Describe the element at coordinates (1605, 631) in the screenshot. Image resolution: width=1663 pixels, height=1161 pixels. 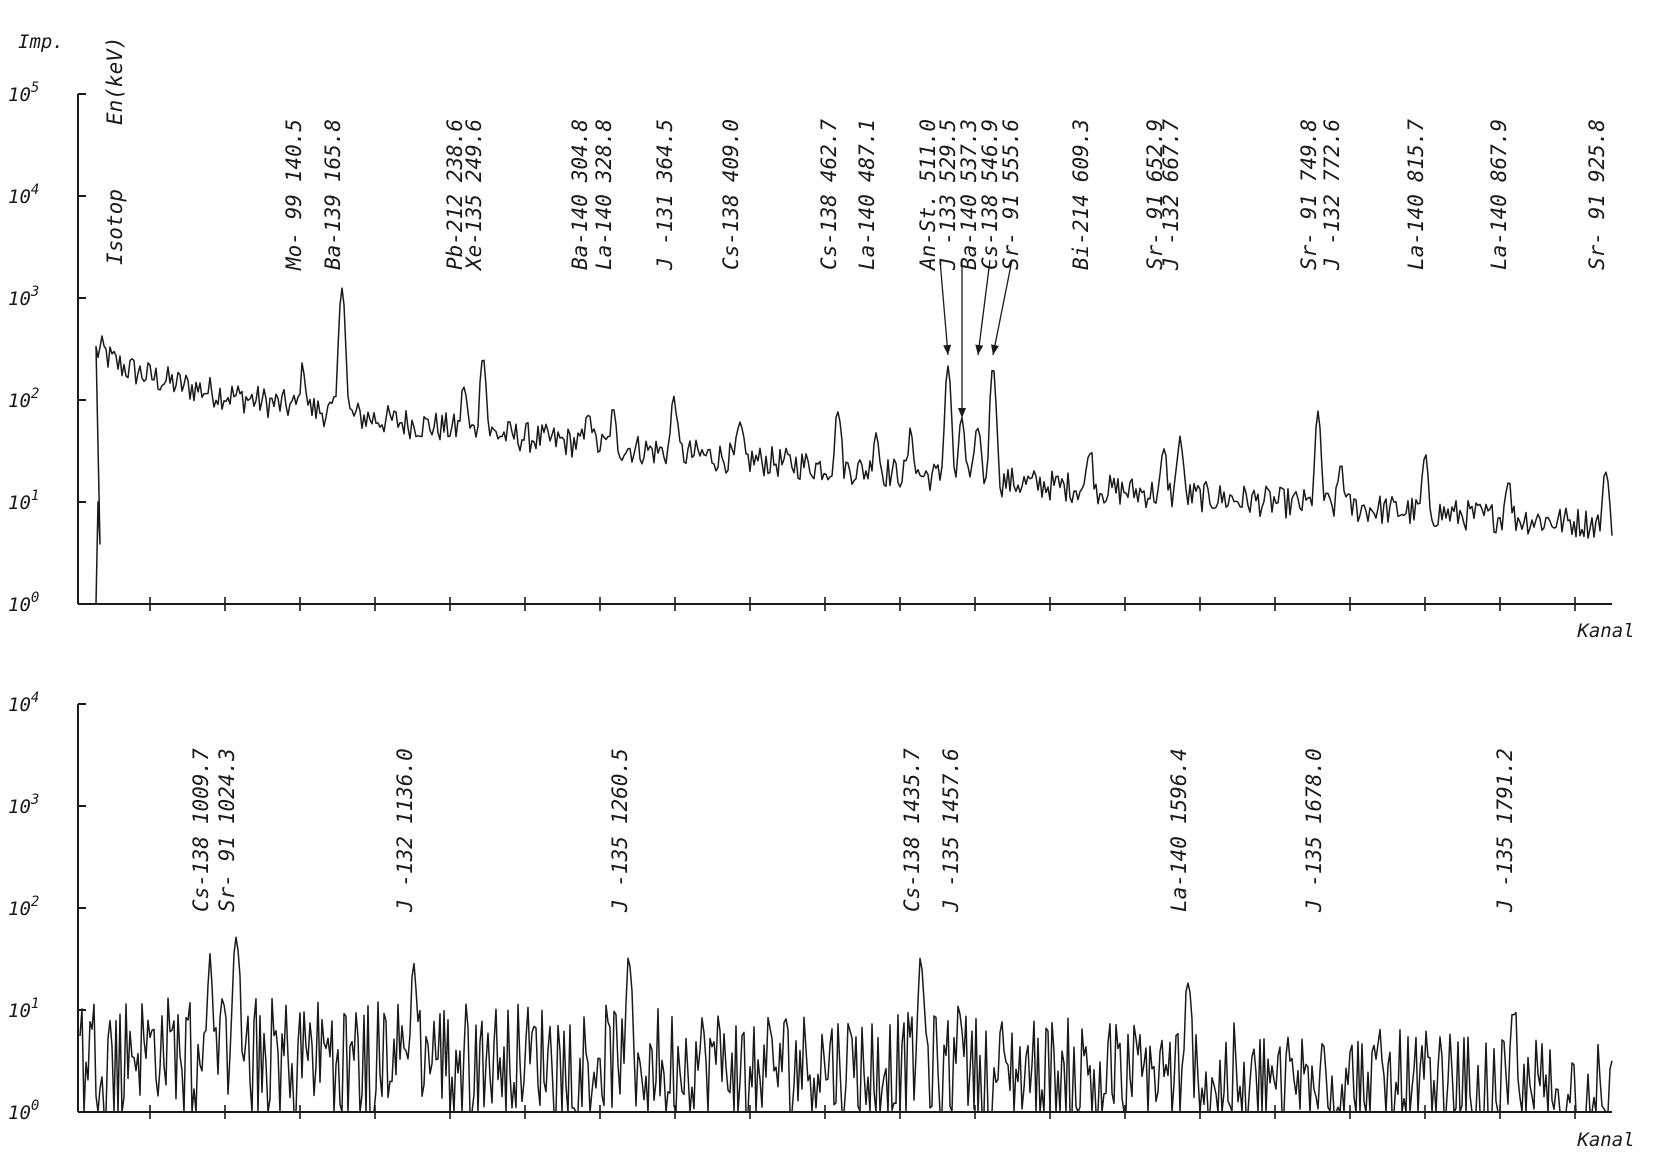
I see `x-axis-title: Kanal` at that location.